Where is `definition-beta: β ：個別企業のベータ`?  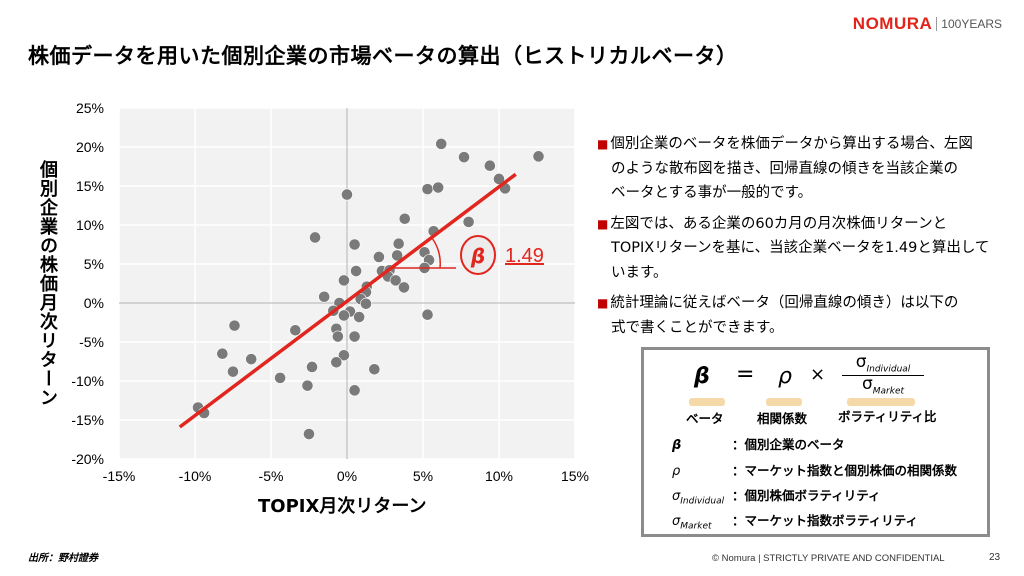 definition-beta: β ：個別企業のベータ is located at coordinates (758, 443).